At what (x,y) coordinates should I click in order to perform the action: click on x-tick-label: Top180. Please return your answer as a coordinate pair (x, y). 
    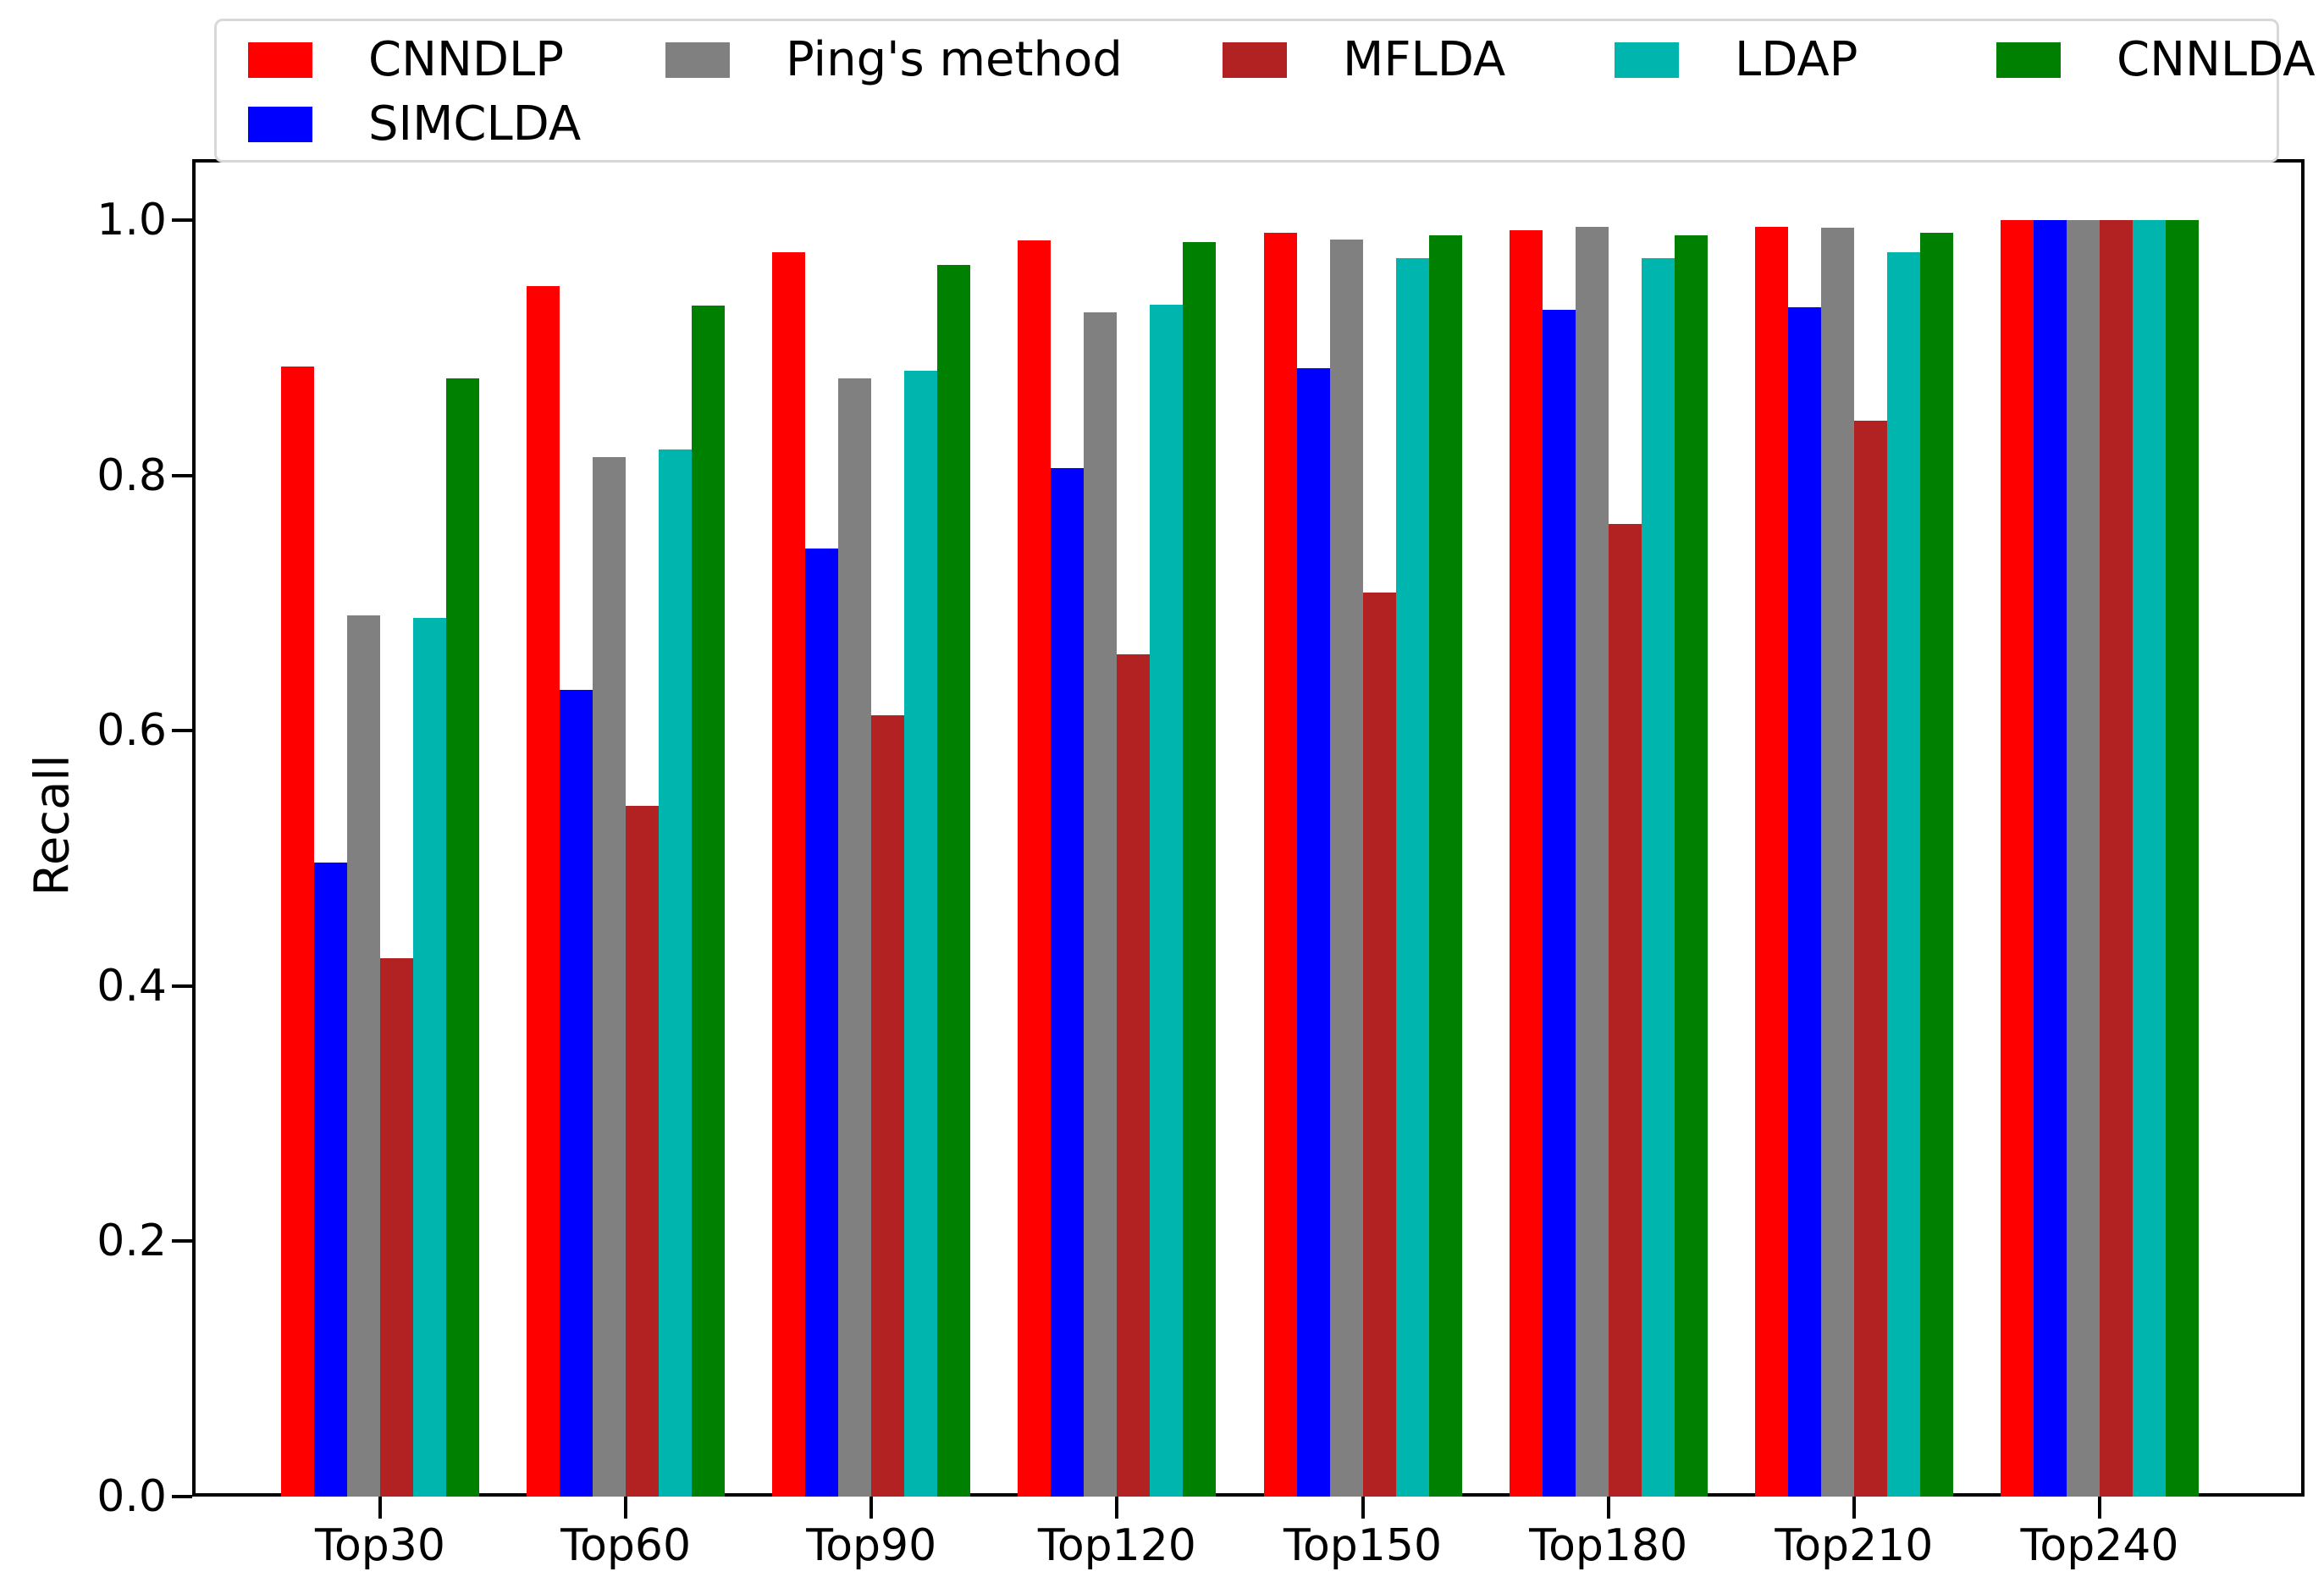
    Looking at the image, I should click on (1608, 1545).